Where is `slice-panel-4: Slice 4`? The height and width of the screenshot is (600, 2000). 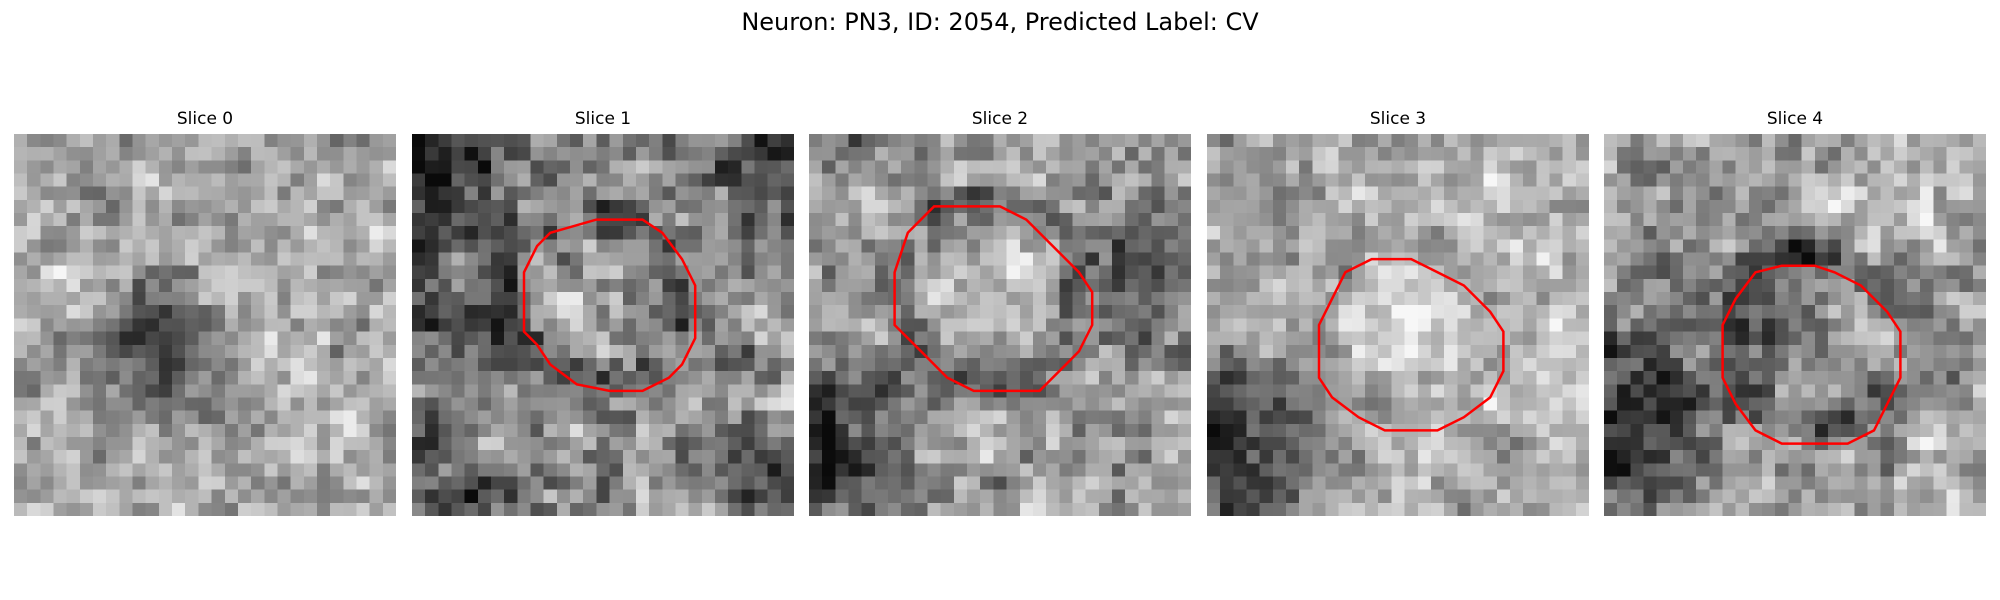
slice-panel-4: Slice 4 is located at coordinates (1795, 314).